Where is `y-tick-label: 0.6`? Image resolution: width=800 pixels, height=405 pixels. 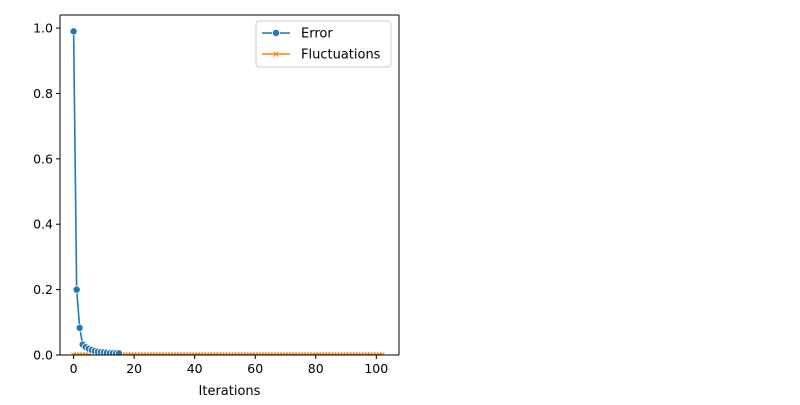
y-tick-label: 0.6 is located at coordinates (43, 158).